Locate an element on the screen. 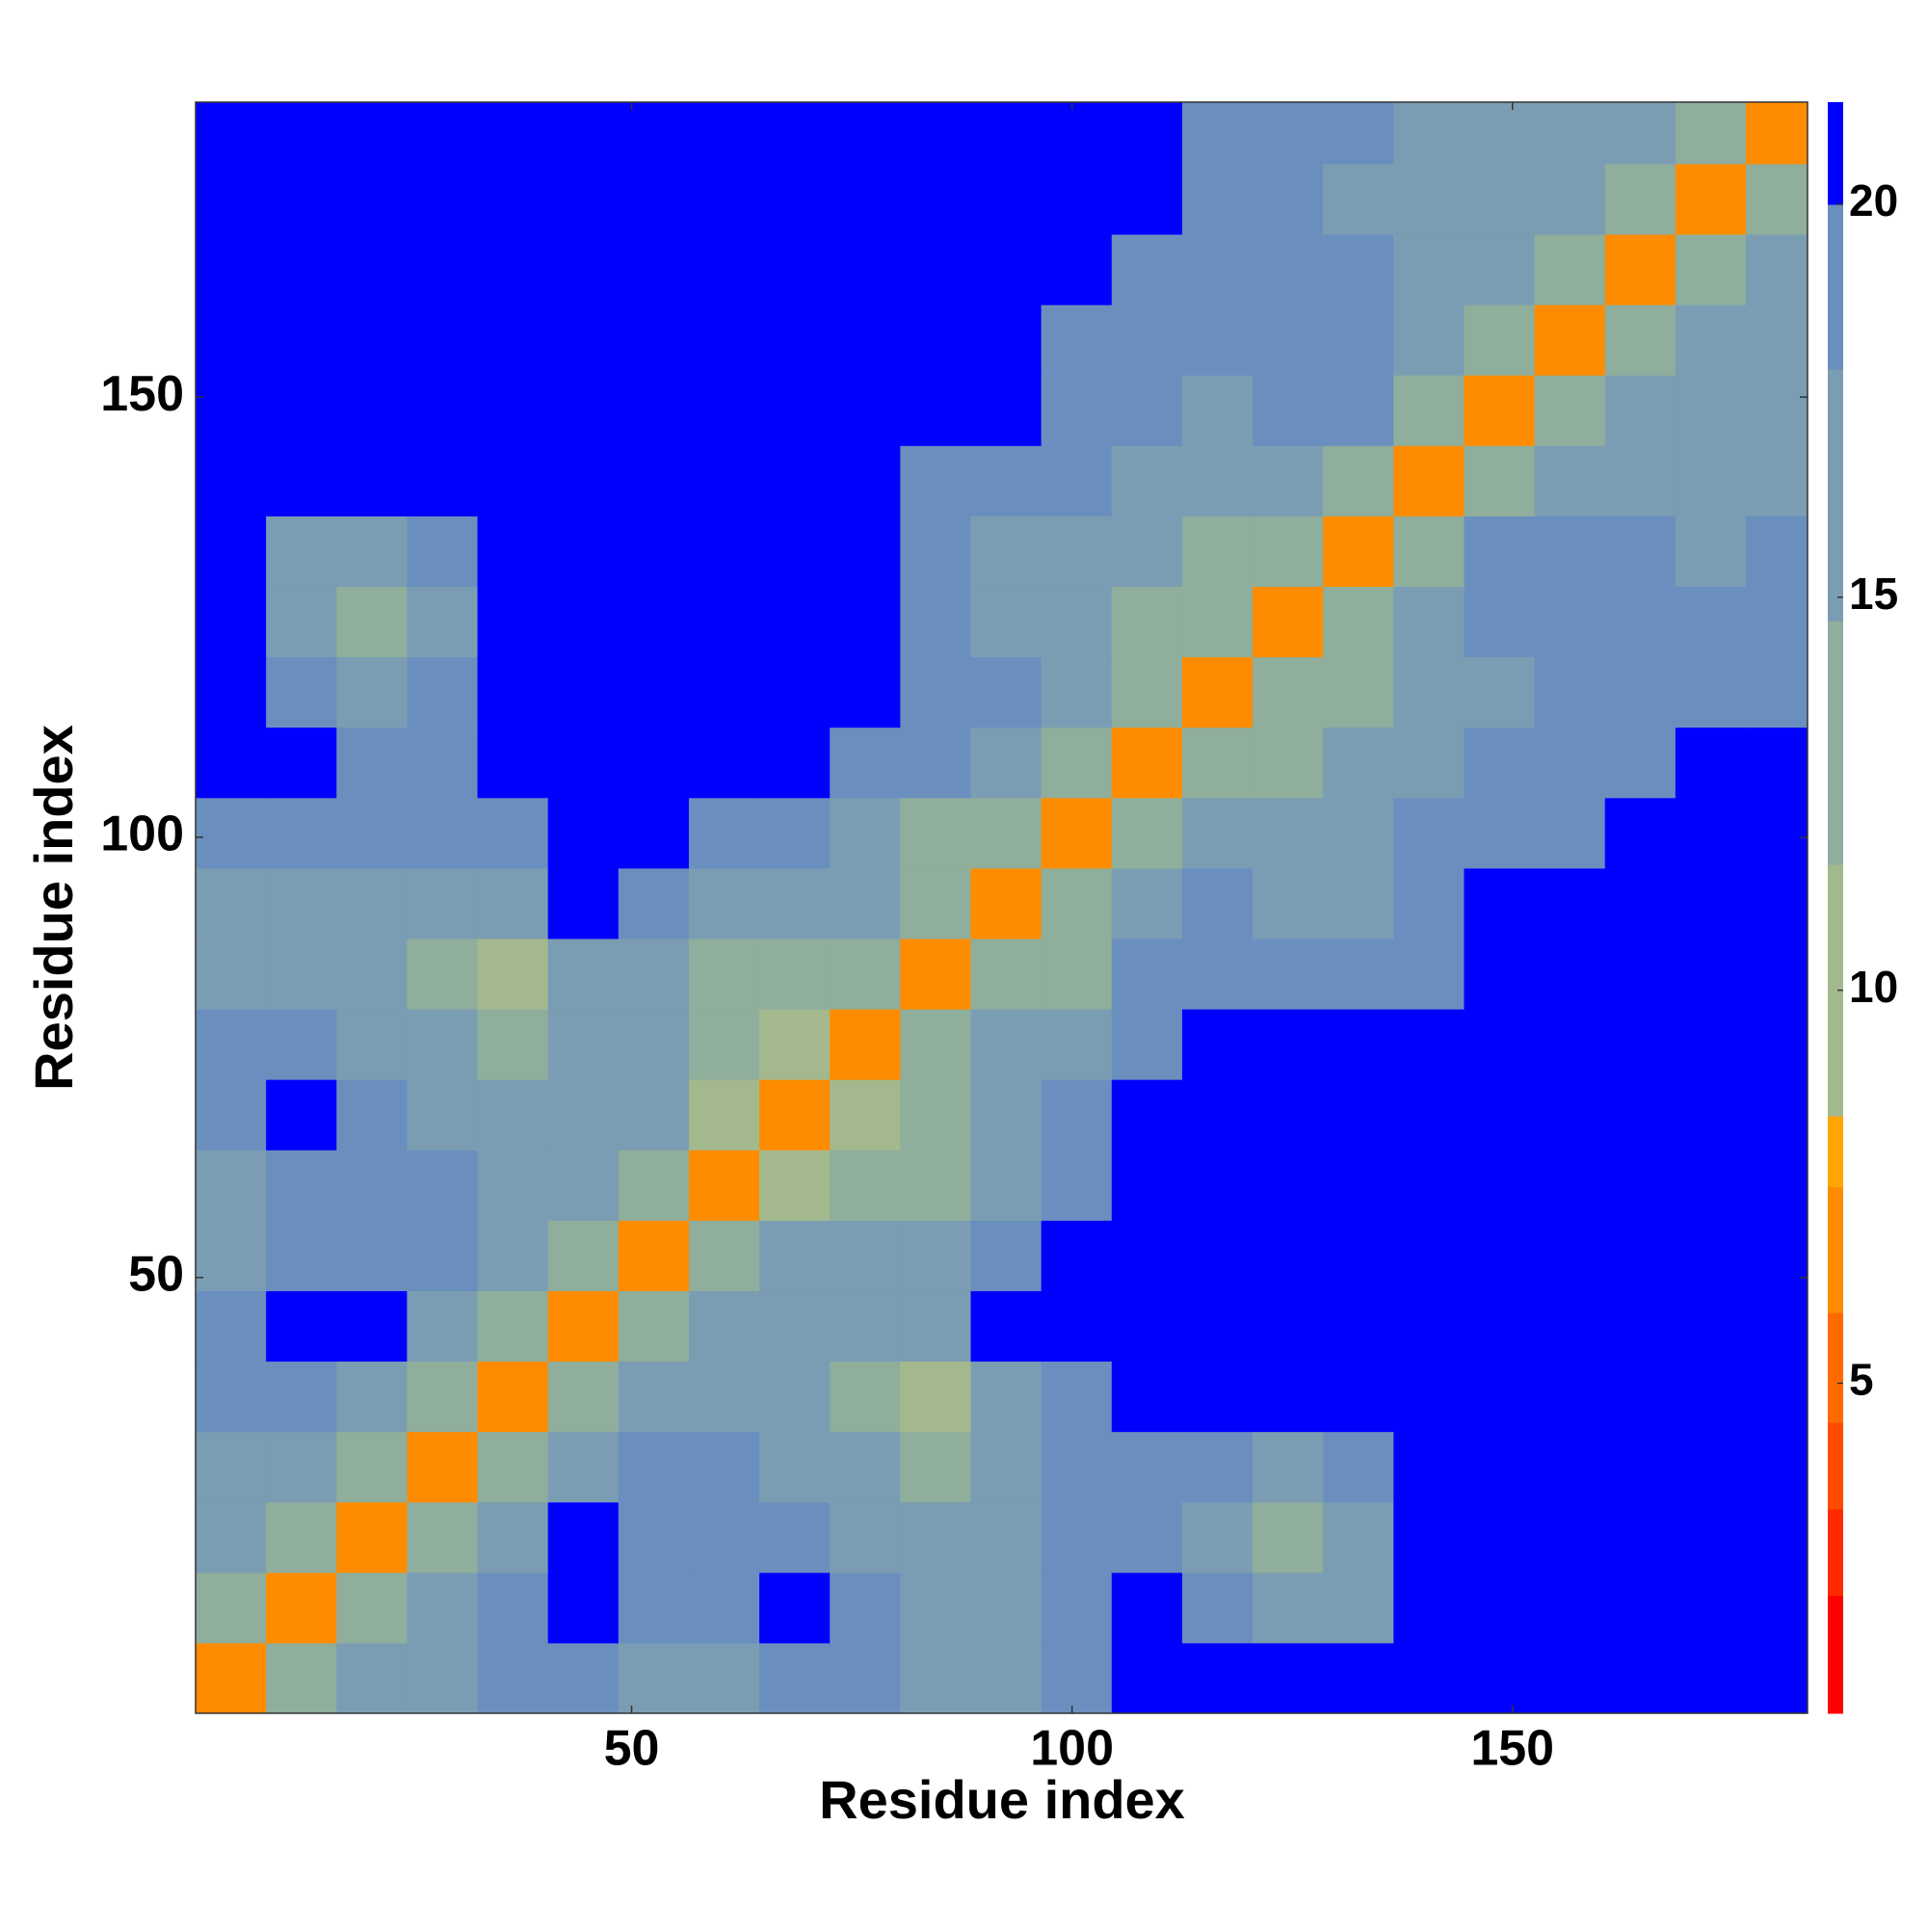  colorbar-tick-label: 10 is located at coordinates (1873, 987).